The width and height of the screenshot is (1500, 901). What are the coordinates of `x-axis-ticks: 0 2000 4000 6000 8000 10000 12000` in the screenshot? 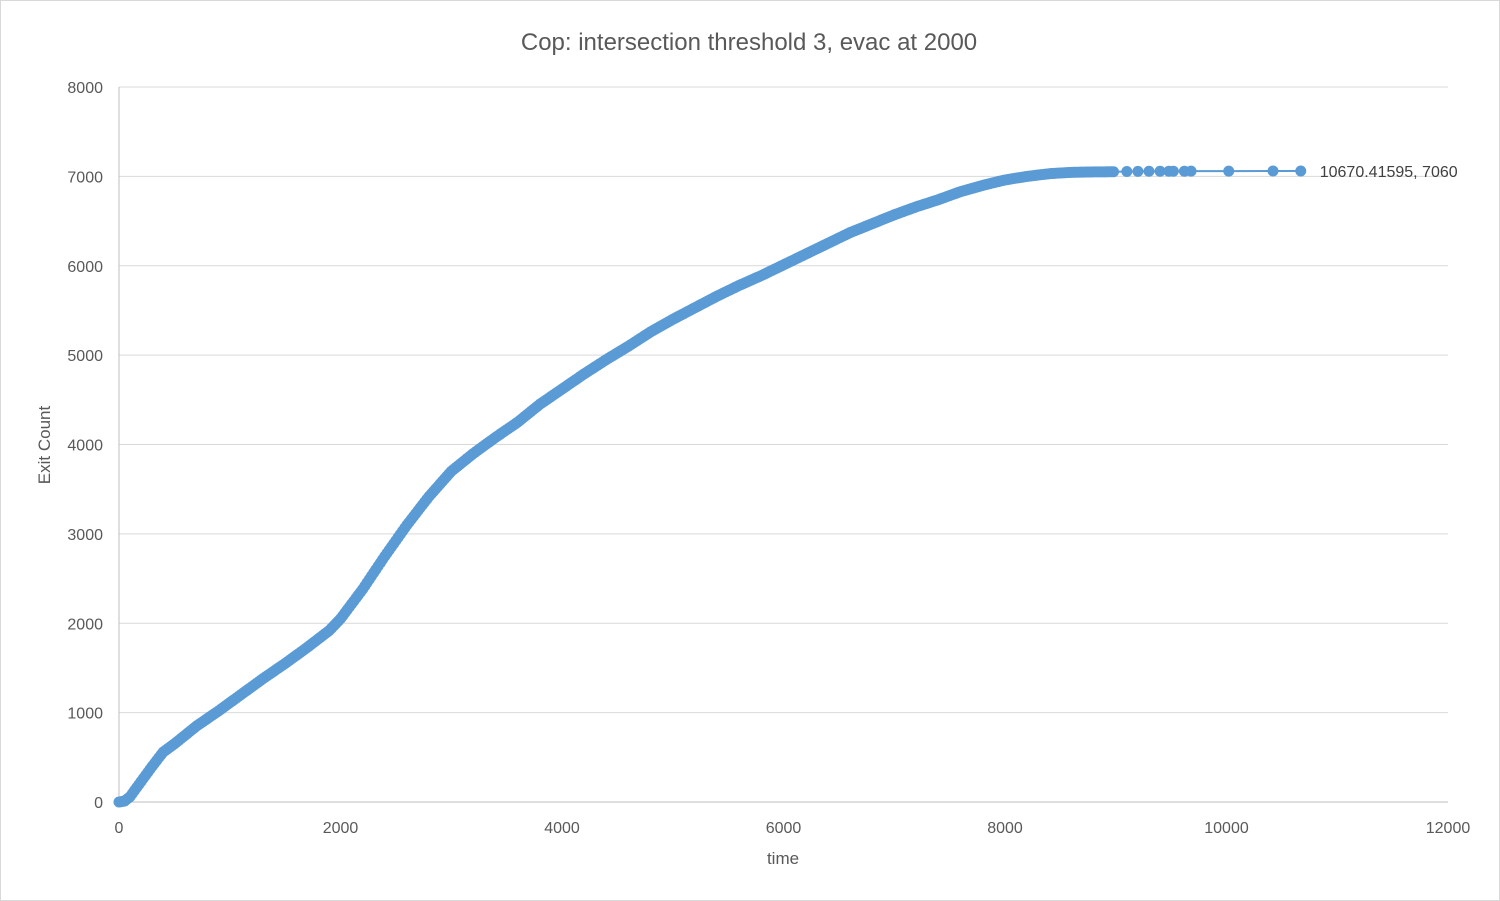 It's located at (793, 828).